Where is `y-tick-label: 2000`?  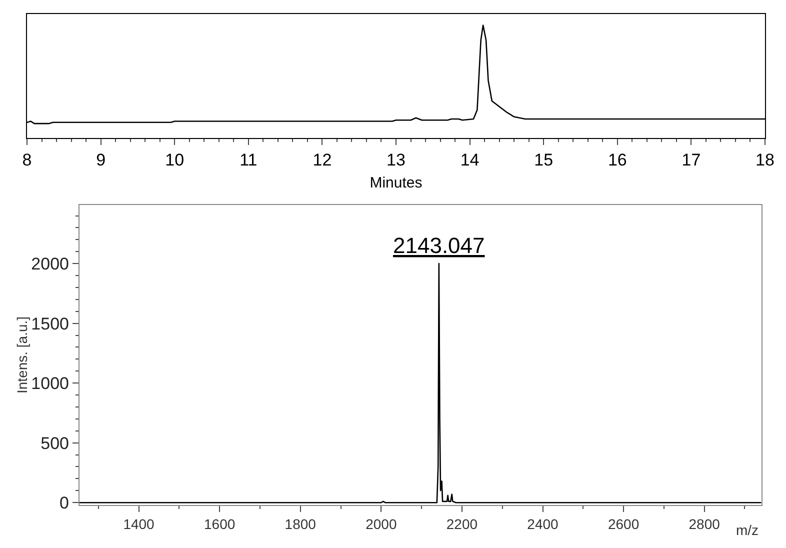 y-tick-label: 2000 is located at coordinates (50, 264).